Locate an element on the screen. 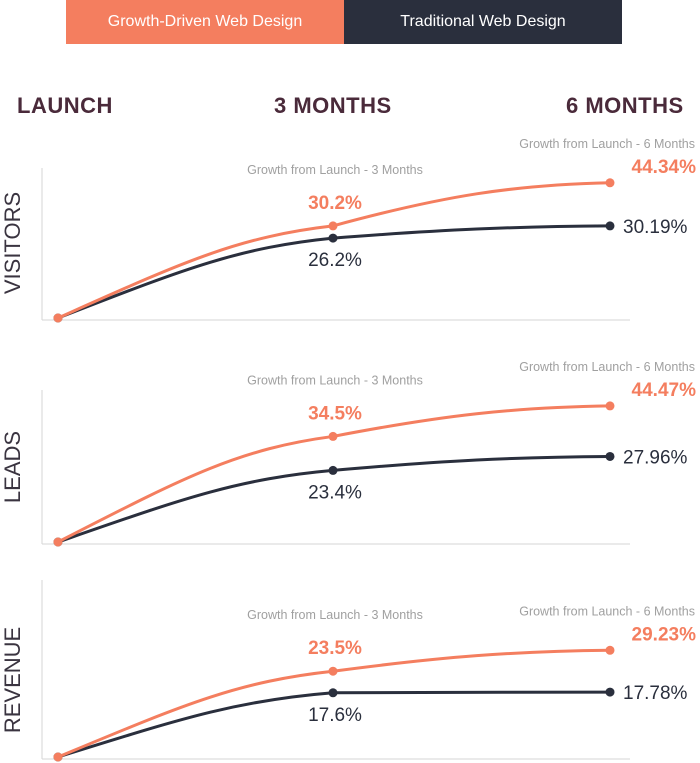 This screenshot has width=700, height=763. leads-traditional-label-6-months: 27.96% is located at coordinates (655, 457).